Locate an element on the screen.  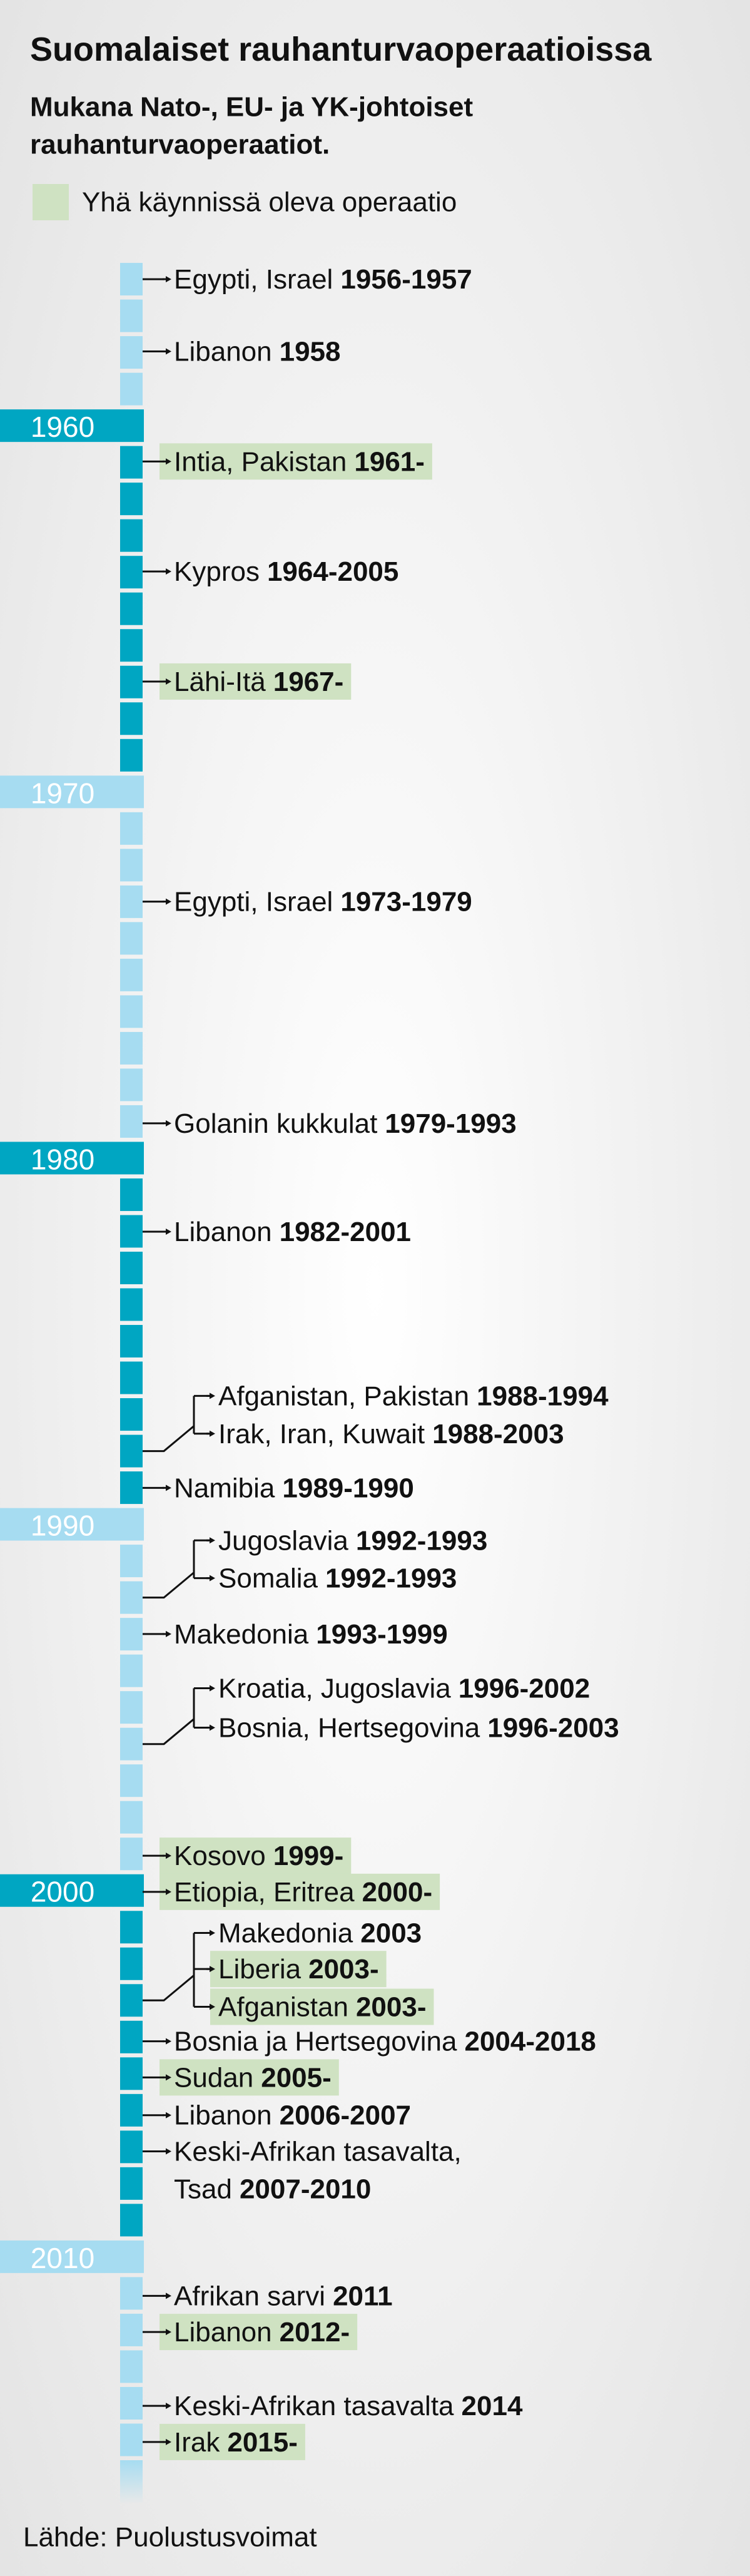
operation-label: Irak, Iran, Kuwait 1988-2003 is located at coordinates (391, 1434).